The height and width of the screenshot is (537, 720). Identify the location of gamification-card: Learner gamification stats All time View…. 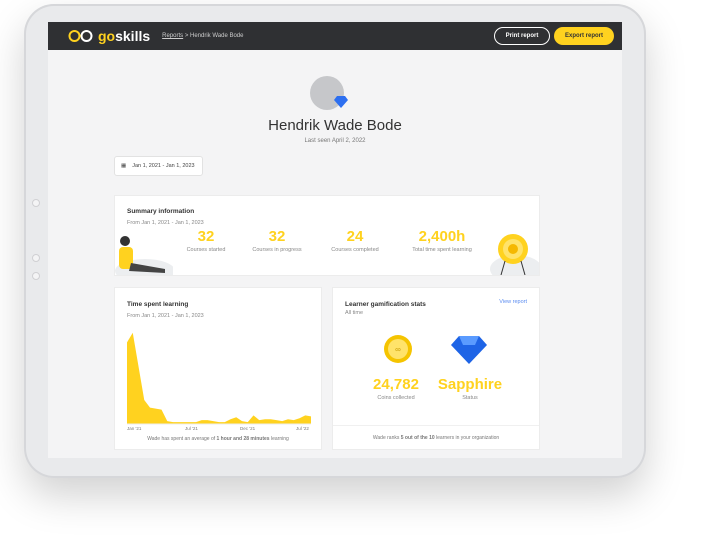
(436, 368).